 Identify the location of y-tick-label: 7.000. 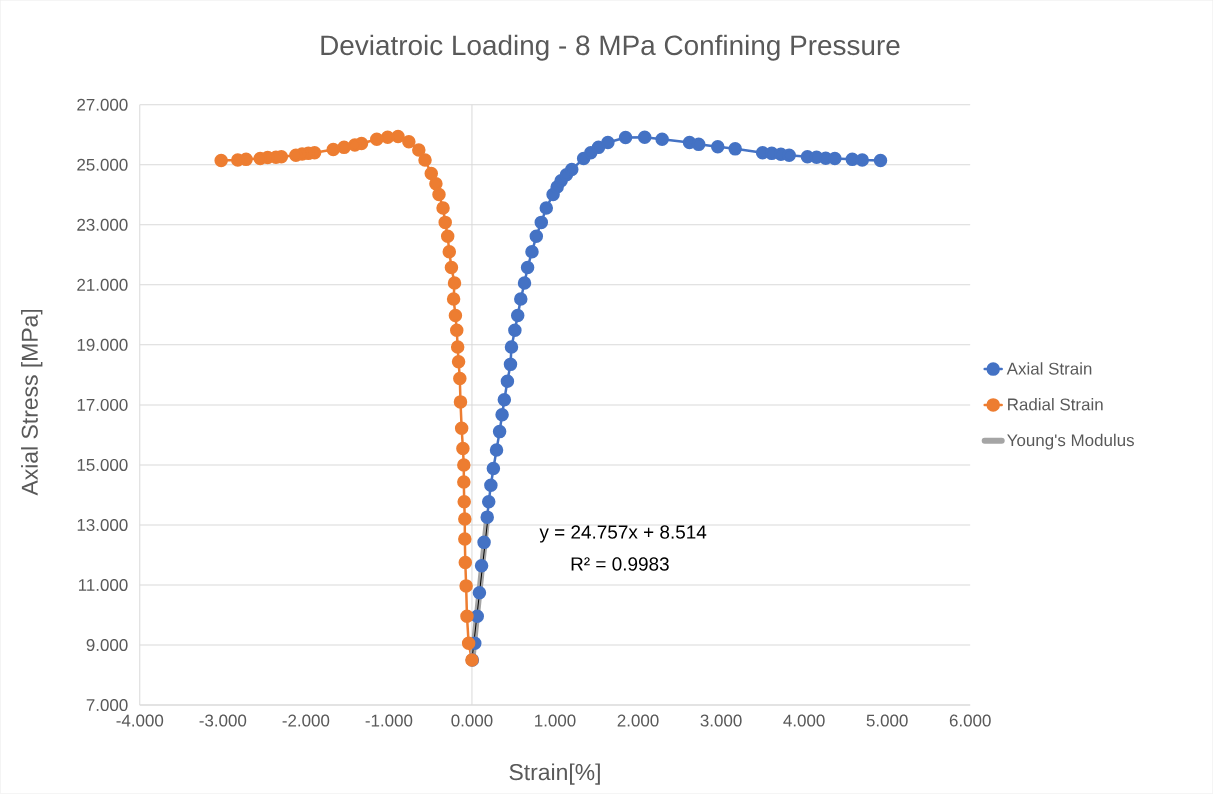
(107, 705).